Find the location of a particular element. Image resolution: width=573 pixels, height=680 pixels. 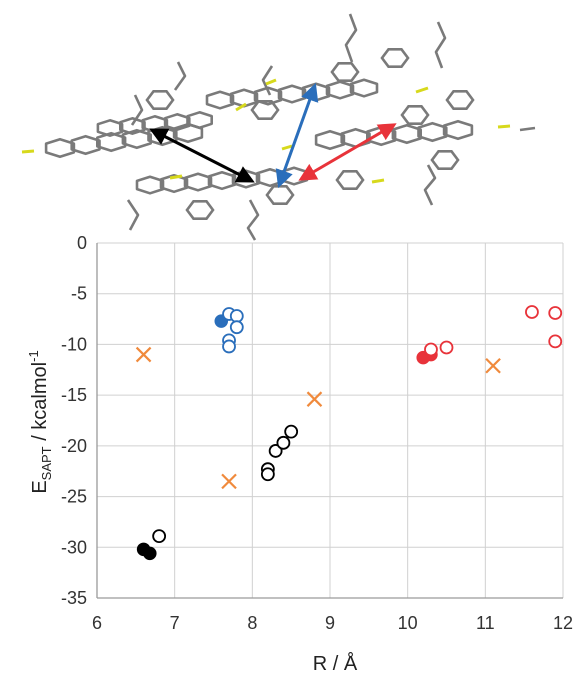

y-axis-label-sub: SAPT is located at coordinates (46, 463).